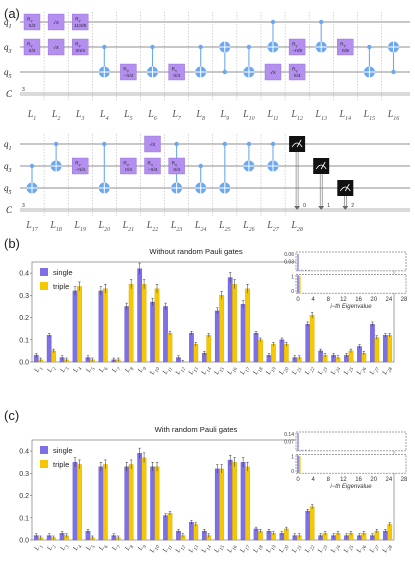 This screenshot has height=588, width=415. I want to click on legend-swatch, so click(44, 464).